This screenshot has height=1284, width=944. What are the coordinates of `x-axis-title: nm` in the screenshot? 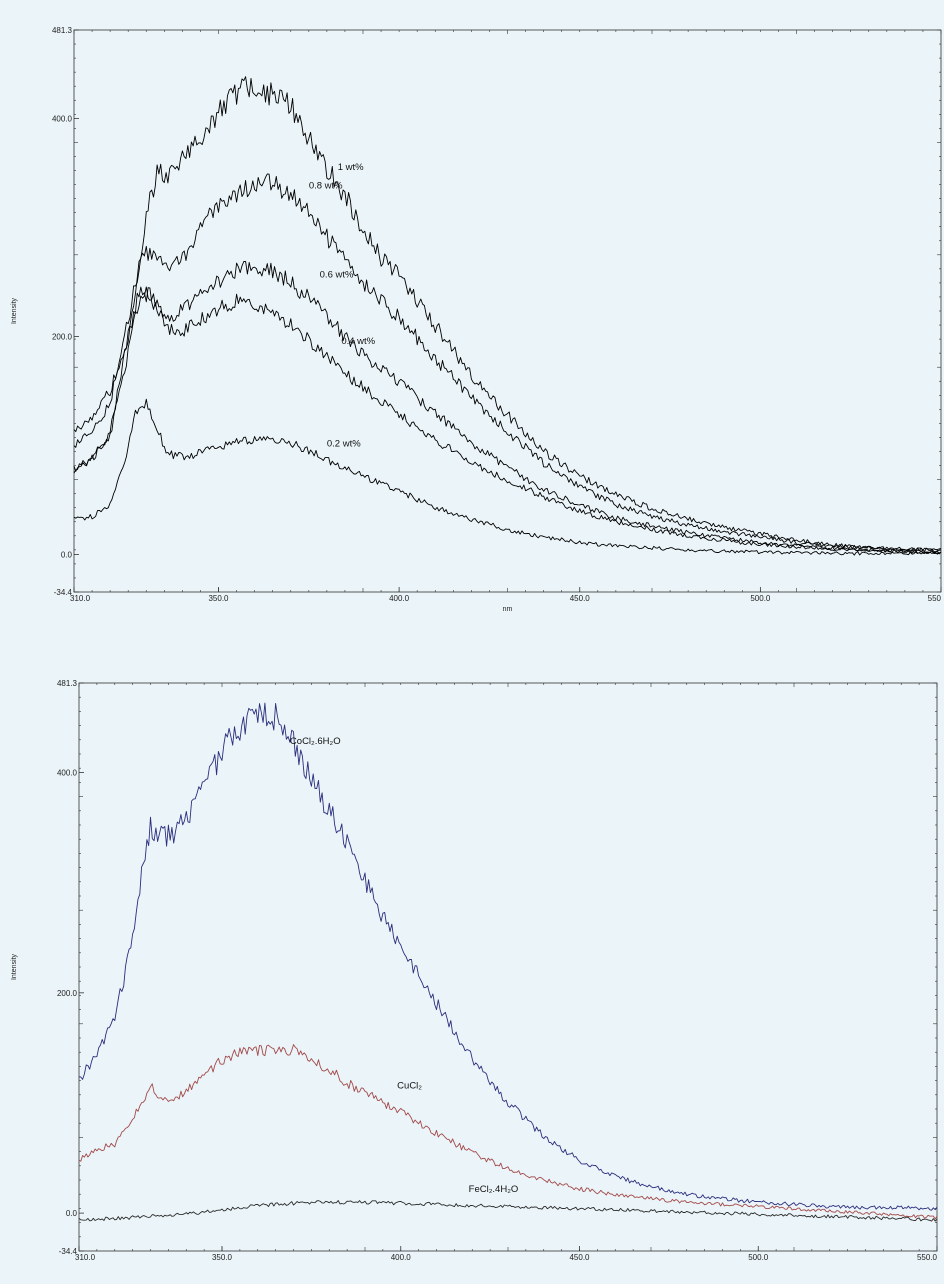 It's located at (508, 609).